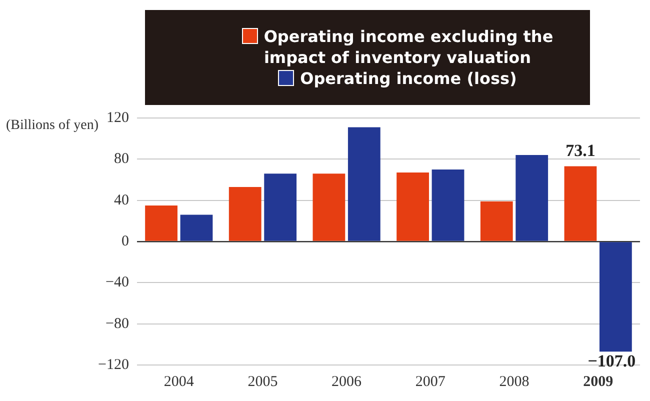 The height and width of the screenshot is (401, 650). I want to click on data-label: −107.0, so click(612, 361).